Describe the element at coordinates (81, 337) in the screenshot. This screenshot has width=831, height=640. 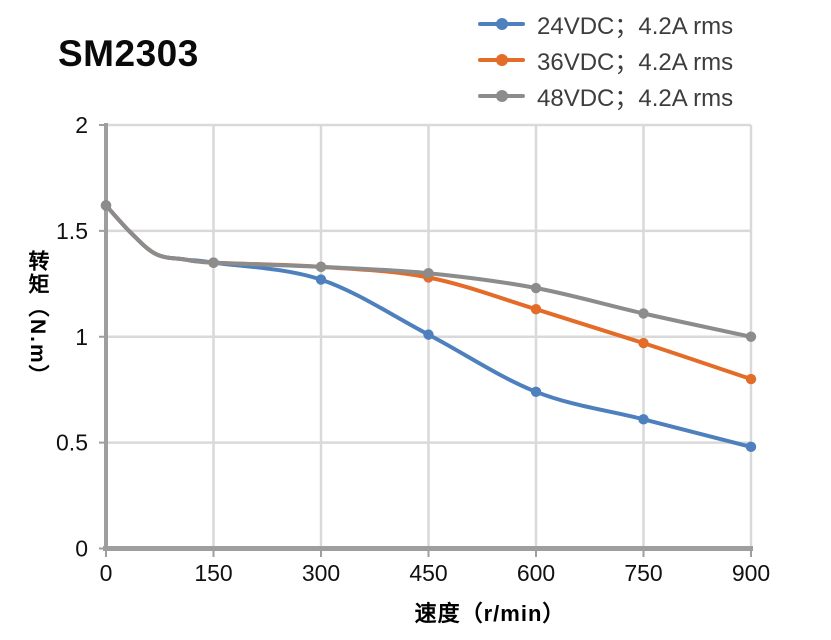
I see `y-tick-label: 1` at that location.